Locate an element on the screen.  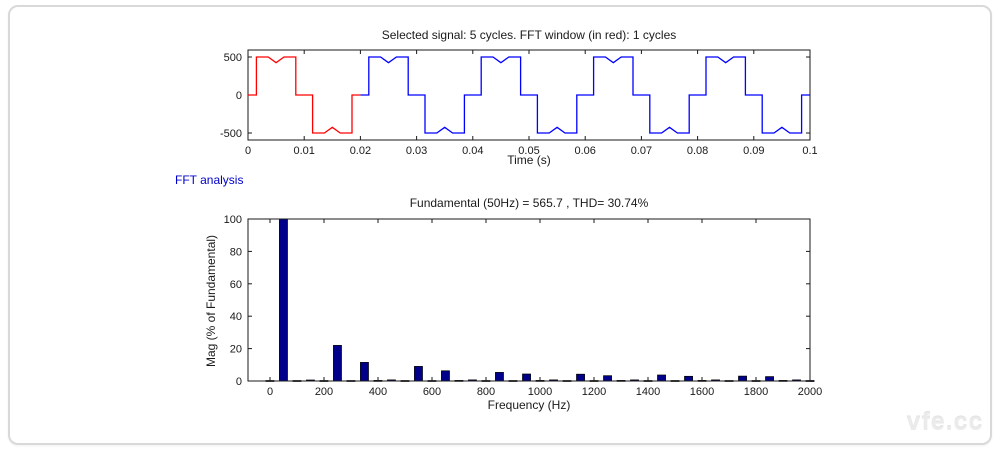
svg-text: 0.08 is located at coordinates (697, 151).